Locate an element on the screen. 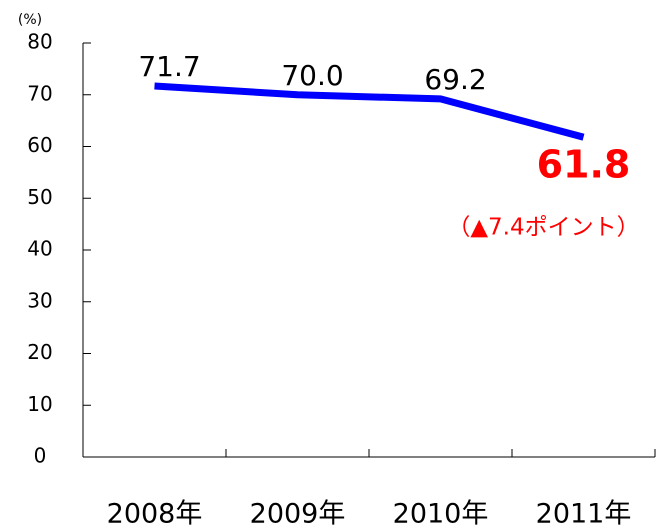 The image size is (671, 528). x-tick-label: 2010年 is located at coordinates (441, 513).